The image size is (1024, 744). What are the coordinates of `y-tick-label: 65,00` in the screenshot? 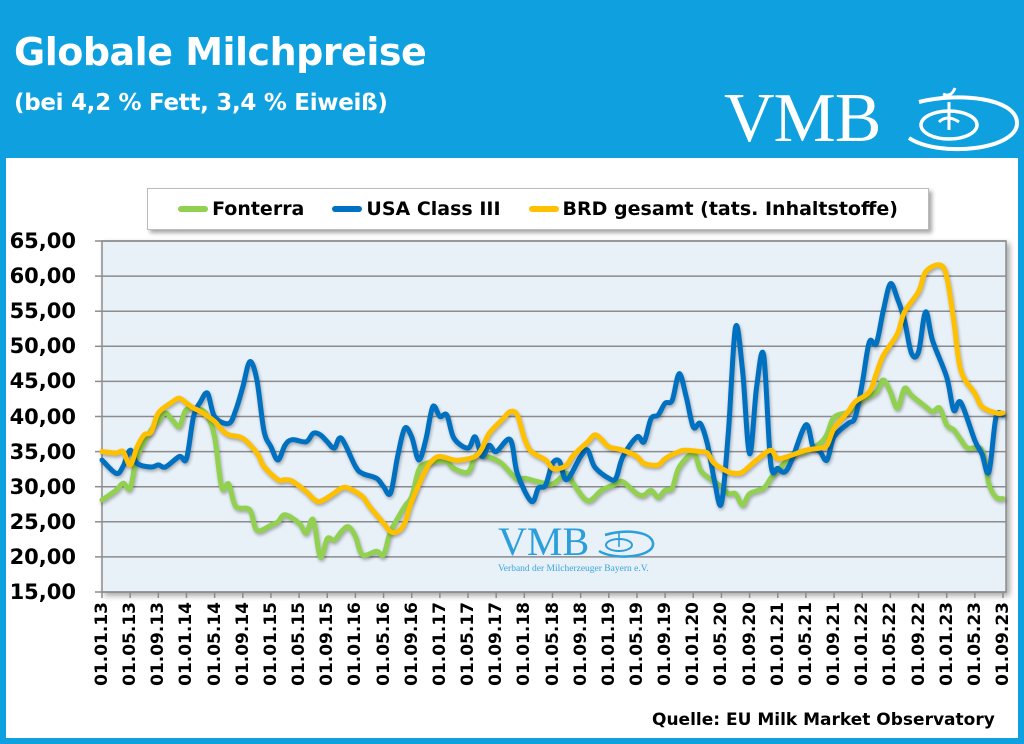 It's located at (42, 241).